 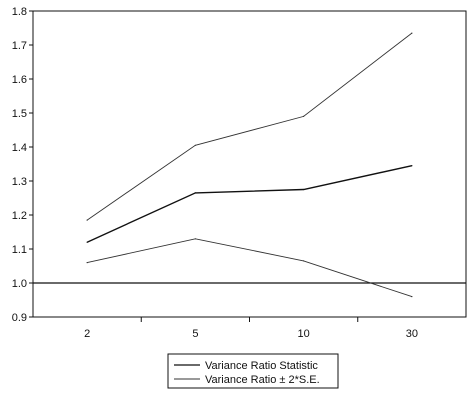 What do you see at coordinates (251, 328) in the screenshot?
I see `x-axis: 2 5 10 30` at bounding box center [251, 328].